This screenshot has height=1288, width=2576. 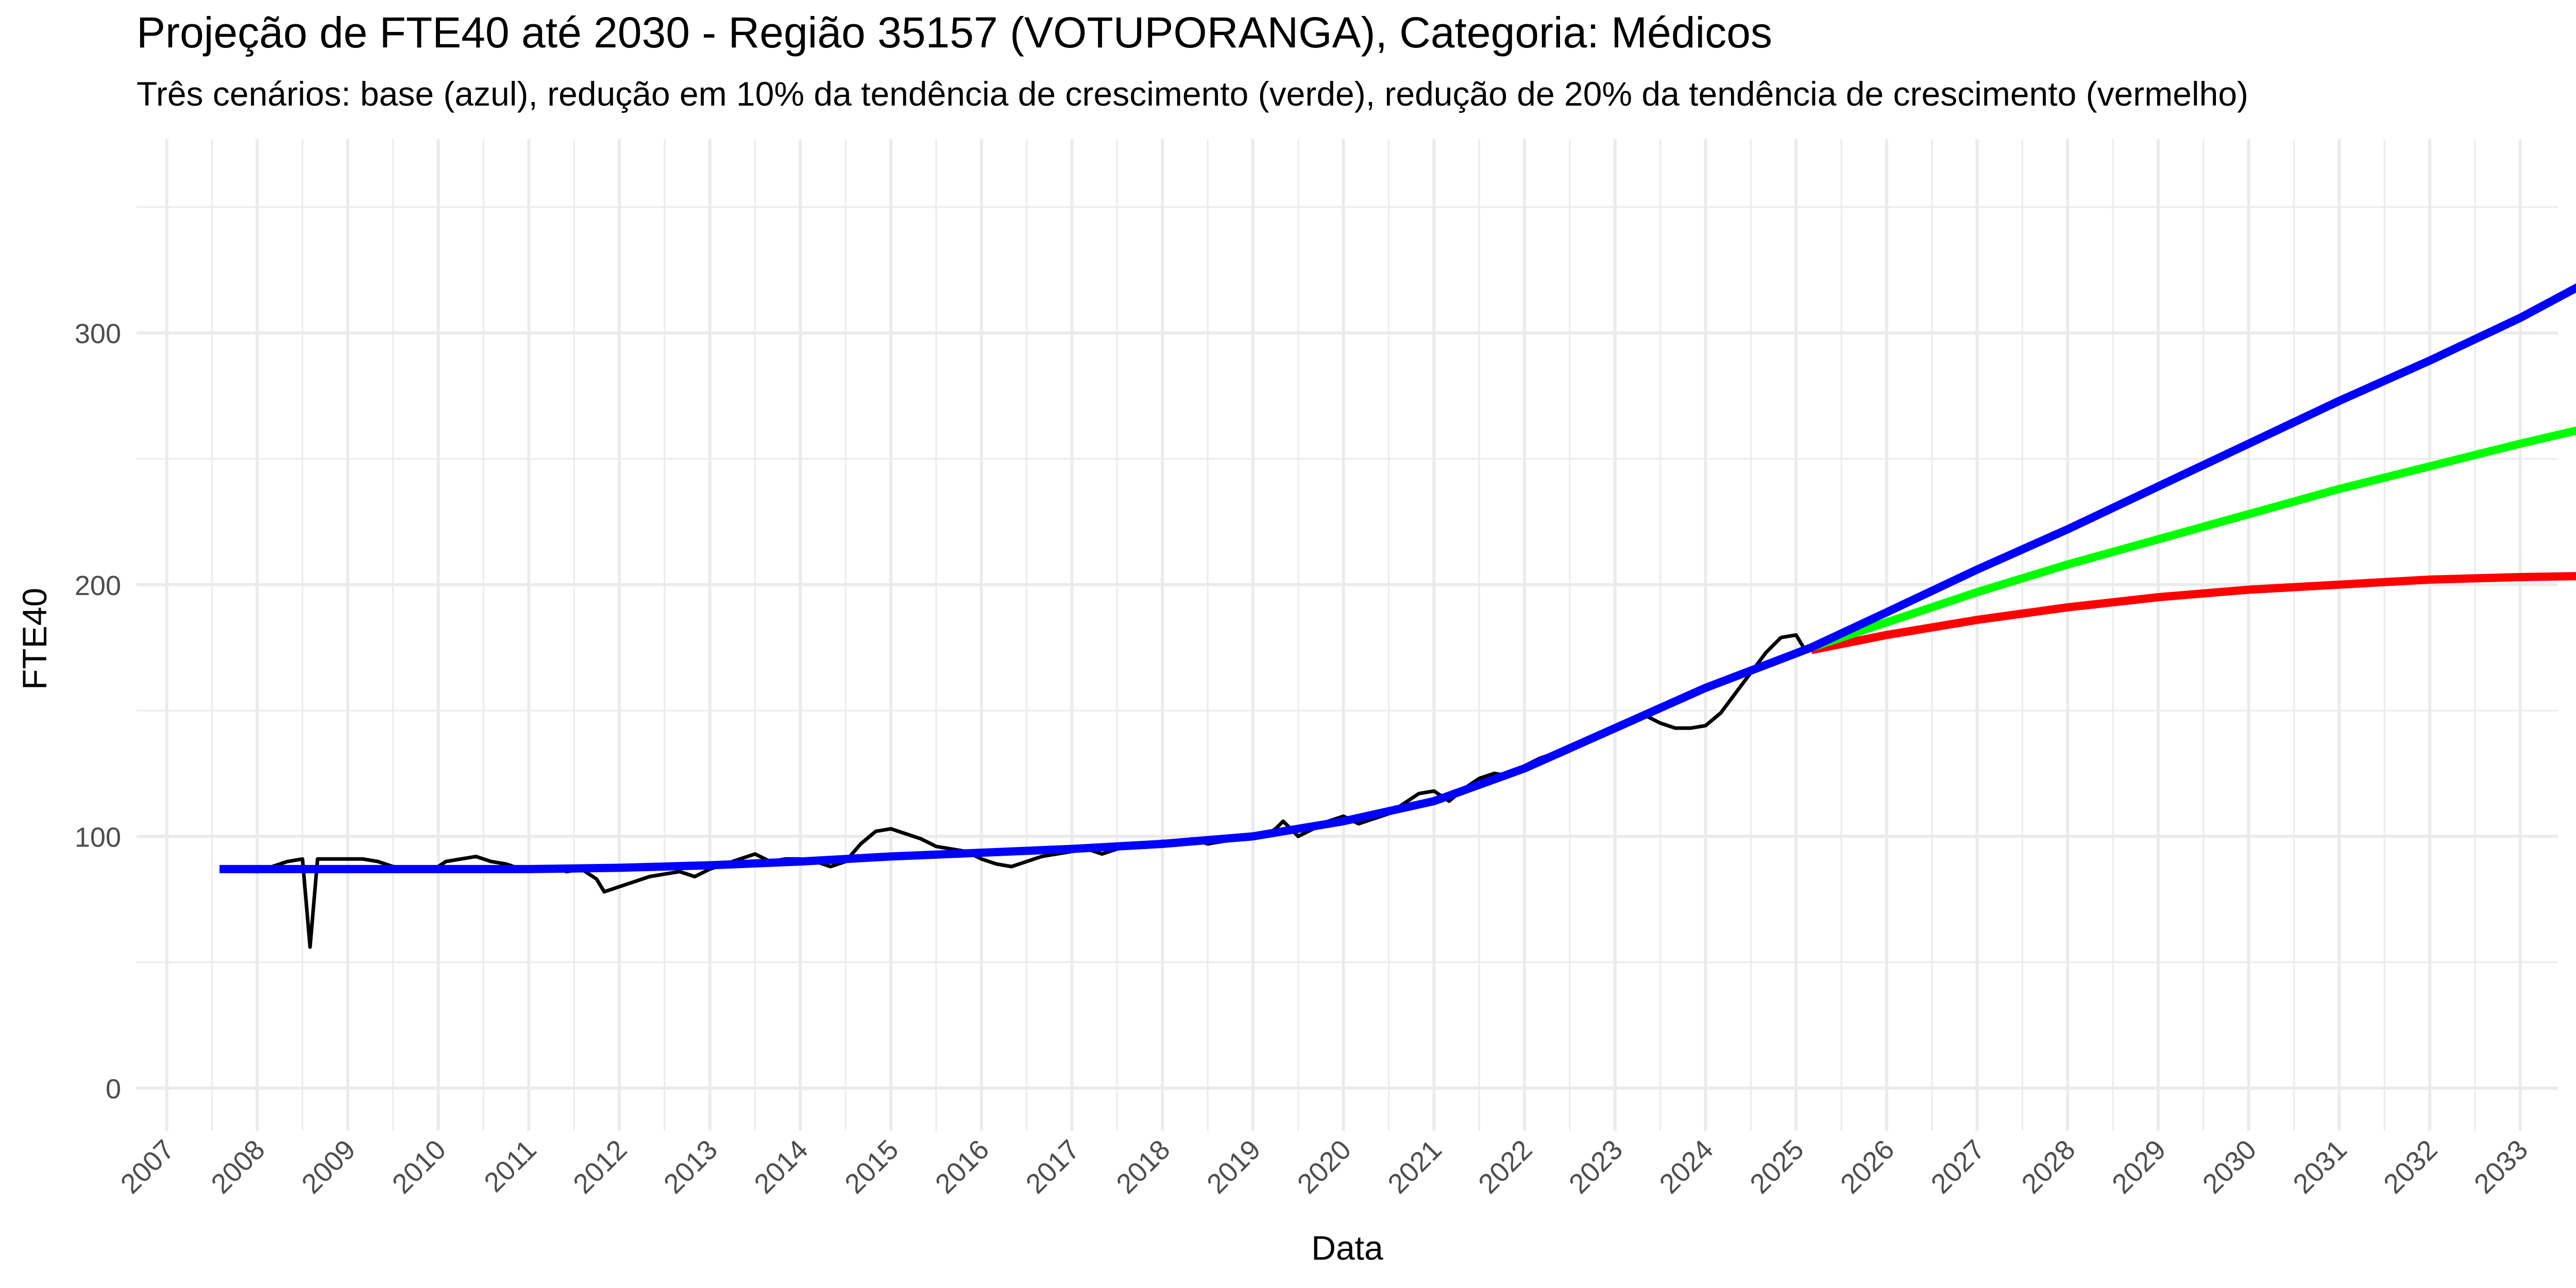 What do you see at coordinates (148, 1166) in the screenshot?
I see `x-tick-label: 2007` at bounding box center [148, 1166].